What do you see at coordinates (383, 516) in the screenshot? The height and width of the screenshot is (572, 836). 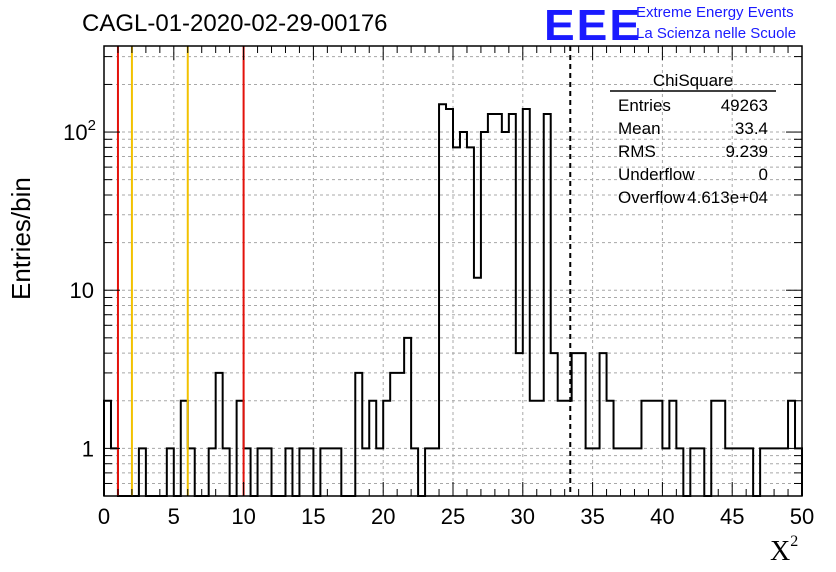 I see `x-tick-label: 20` at bounding box center [383, 516].